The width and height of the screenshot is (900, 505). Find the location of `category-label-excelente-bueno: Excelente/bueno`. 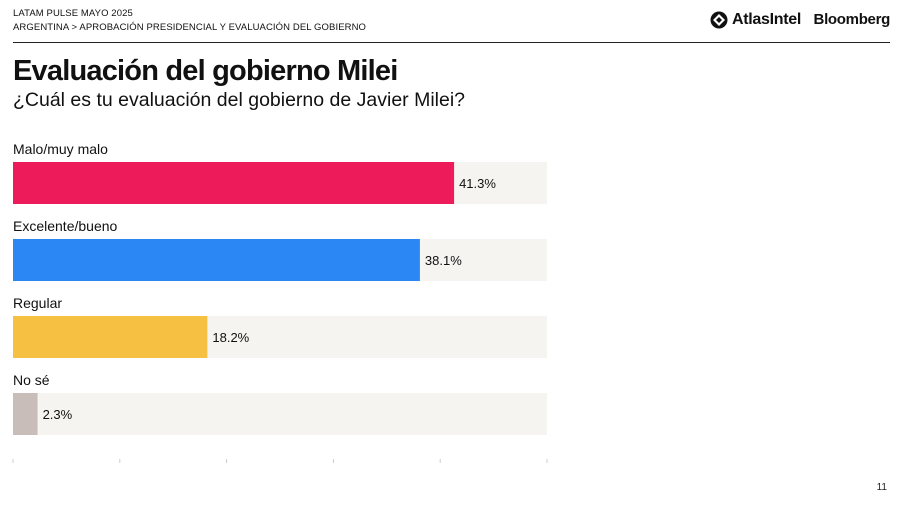

category-label-excelente-bueno: Excelente/bueno is located at coordinates (65, 226).